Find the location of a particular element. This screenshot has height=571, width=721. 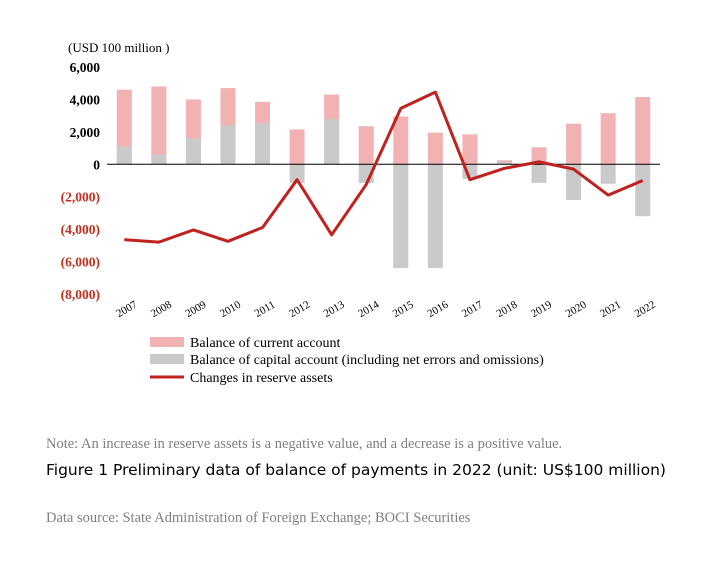

x-tick-label: 2016 is located at coordinates (437, 309).